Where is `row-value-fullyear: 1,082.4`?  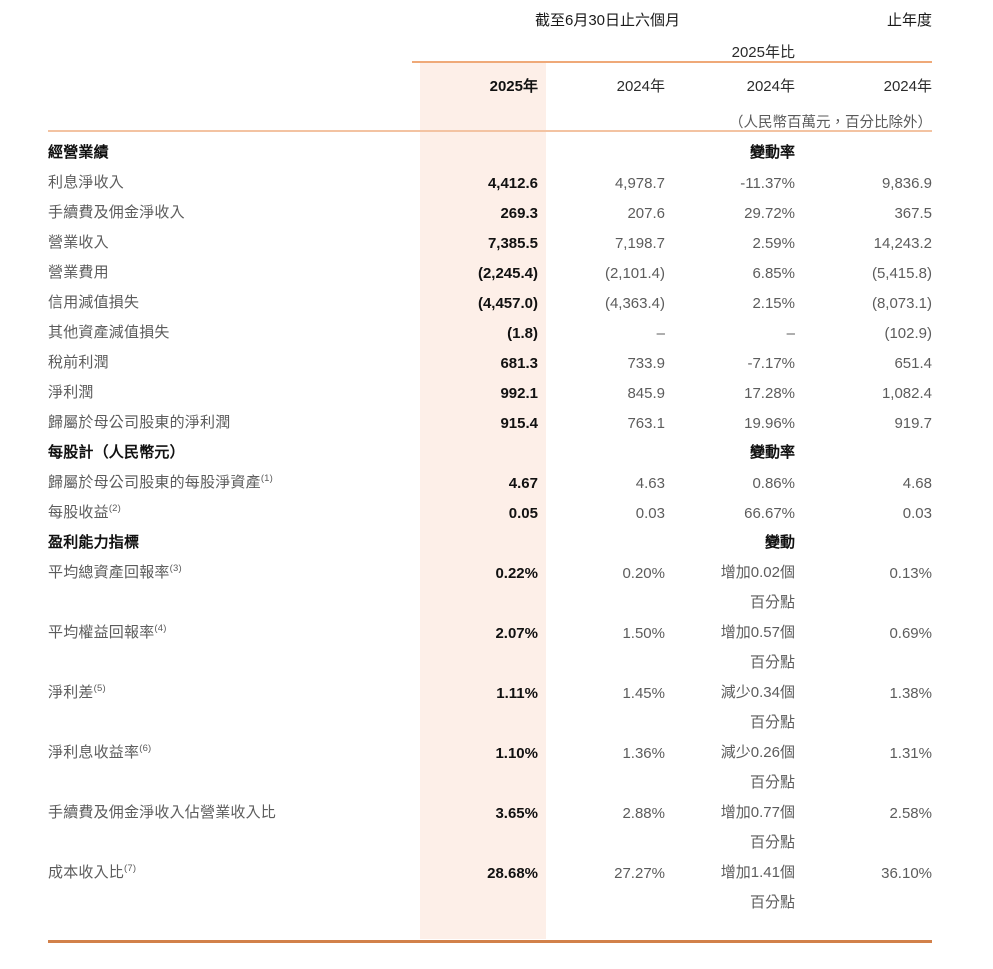
row-value-fullyear: 1,082.4 is located at coordinates (906, 393).